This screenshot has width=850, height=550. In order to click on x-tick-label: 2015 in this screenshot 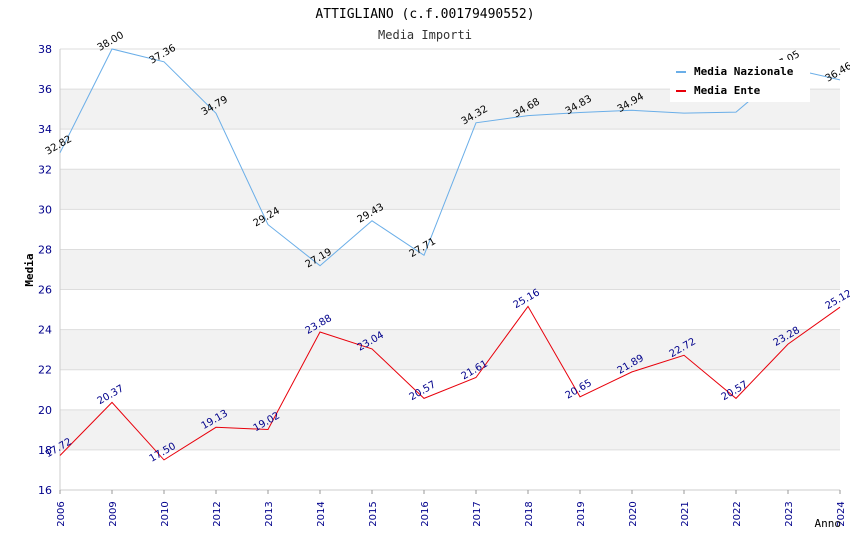, I will do `click(373, 513)`.